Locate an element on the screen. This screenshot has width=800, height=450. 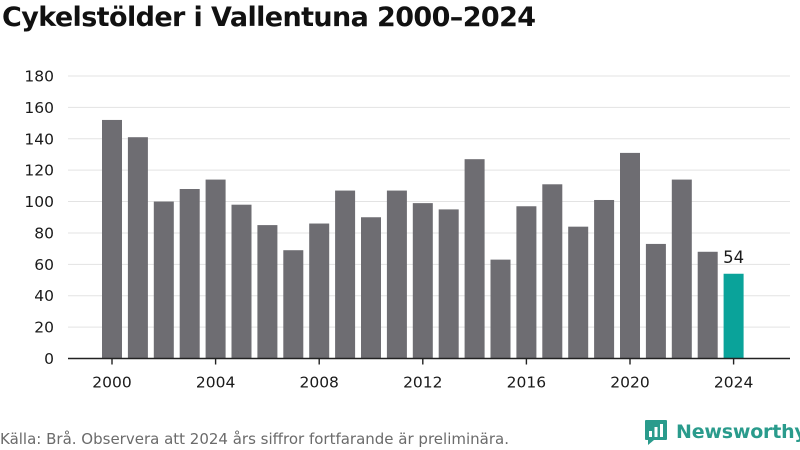
brand-logo: Newsworthy is located at coordinates (722, 432).